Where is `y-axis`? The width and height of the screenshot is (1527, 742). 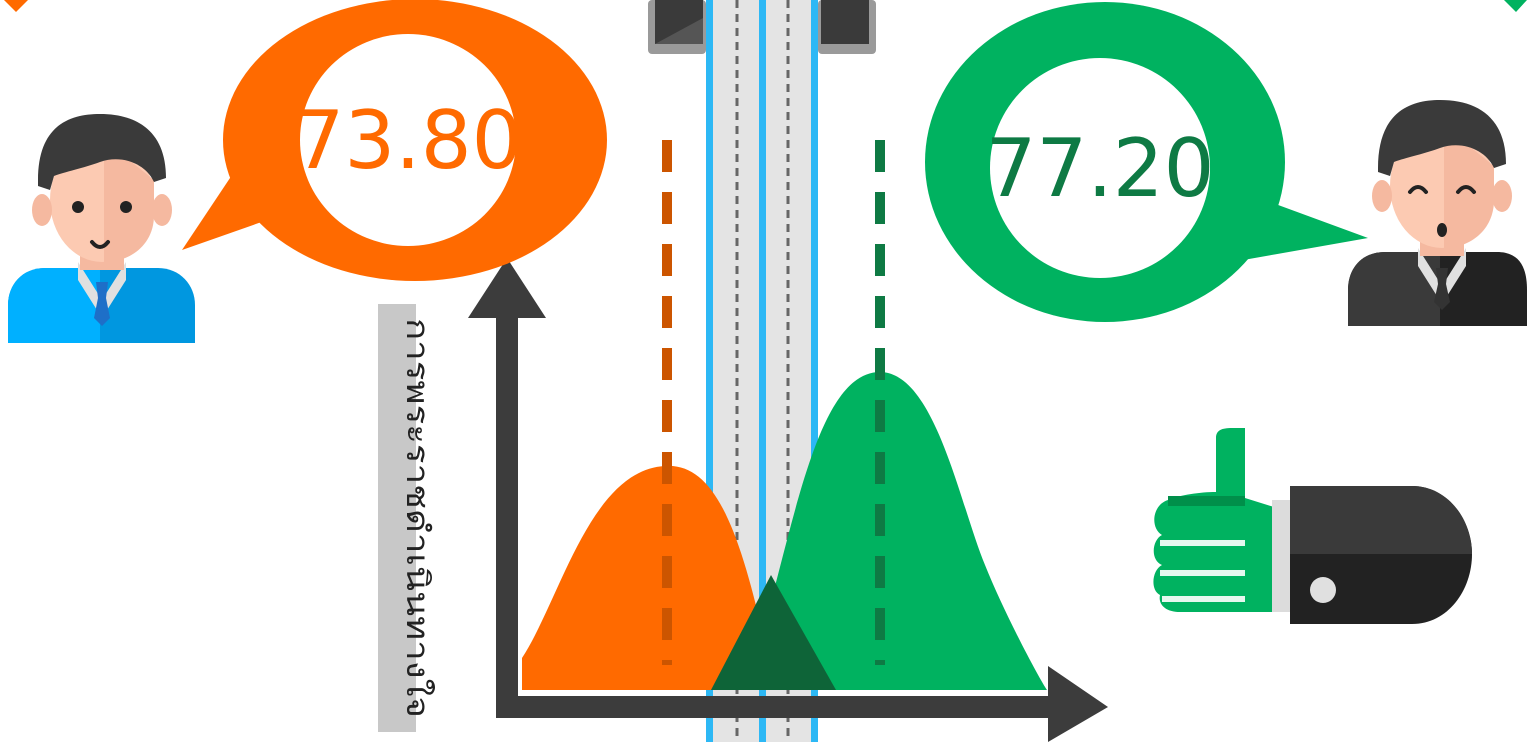
y-axis is located at coordinates (507, 517).